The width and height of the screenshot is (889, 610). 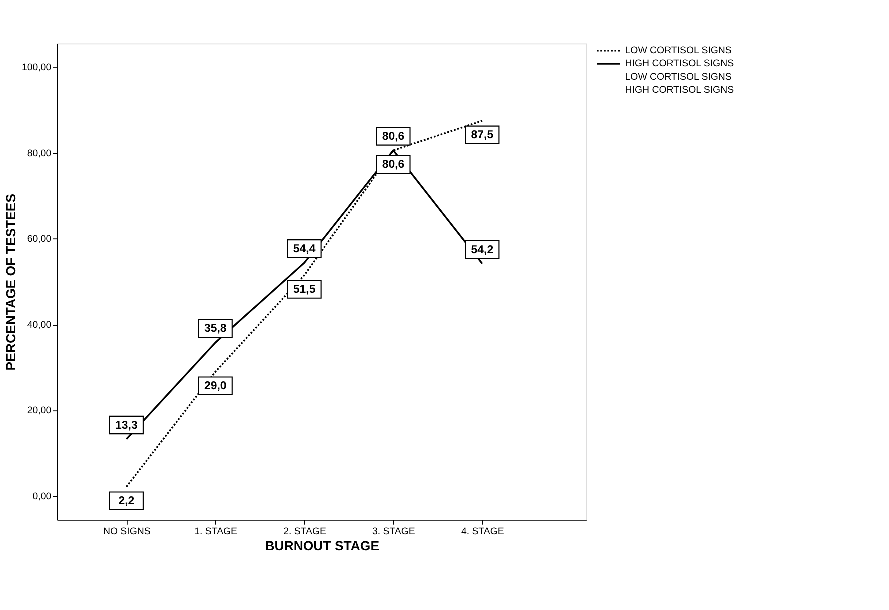 I want to click on data-label: 13,3, so click(x=127, y=426).